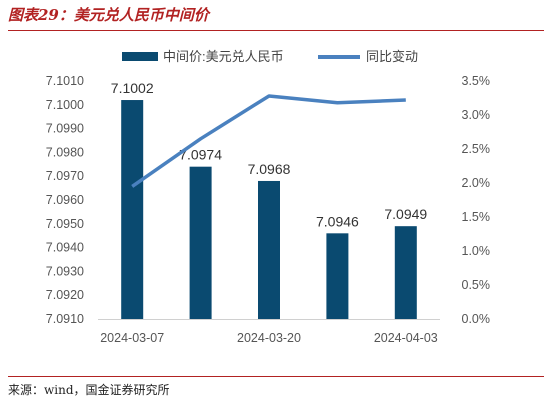 The image size is (550, 404). Describe the element at coordinates (476, 81) in the screenshot. I see `y-right-tick-label: 3.5%` at that location.